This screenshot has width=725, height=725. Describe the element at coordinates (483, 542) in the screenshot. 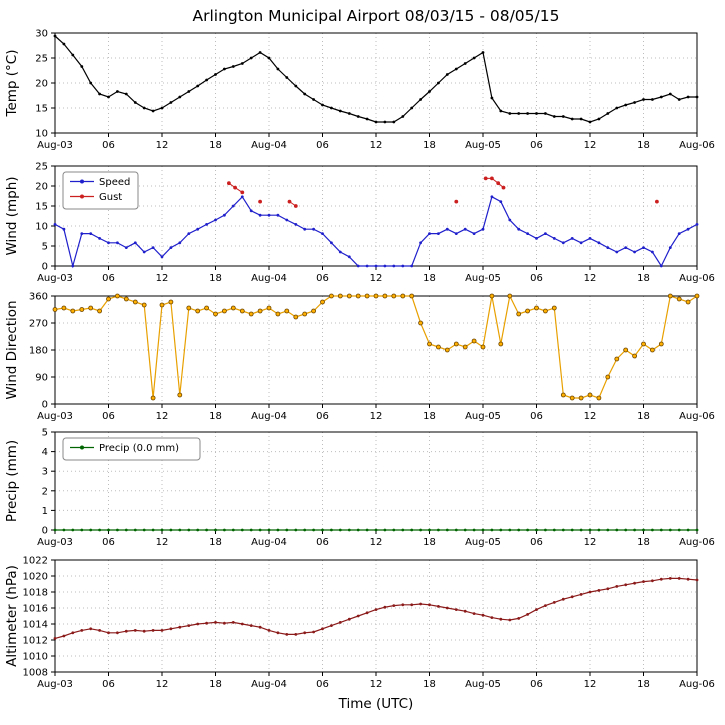

I see `xtick-label: Aug-05` at that location.